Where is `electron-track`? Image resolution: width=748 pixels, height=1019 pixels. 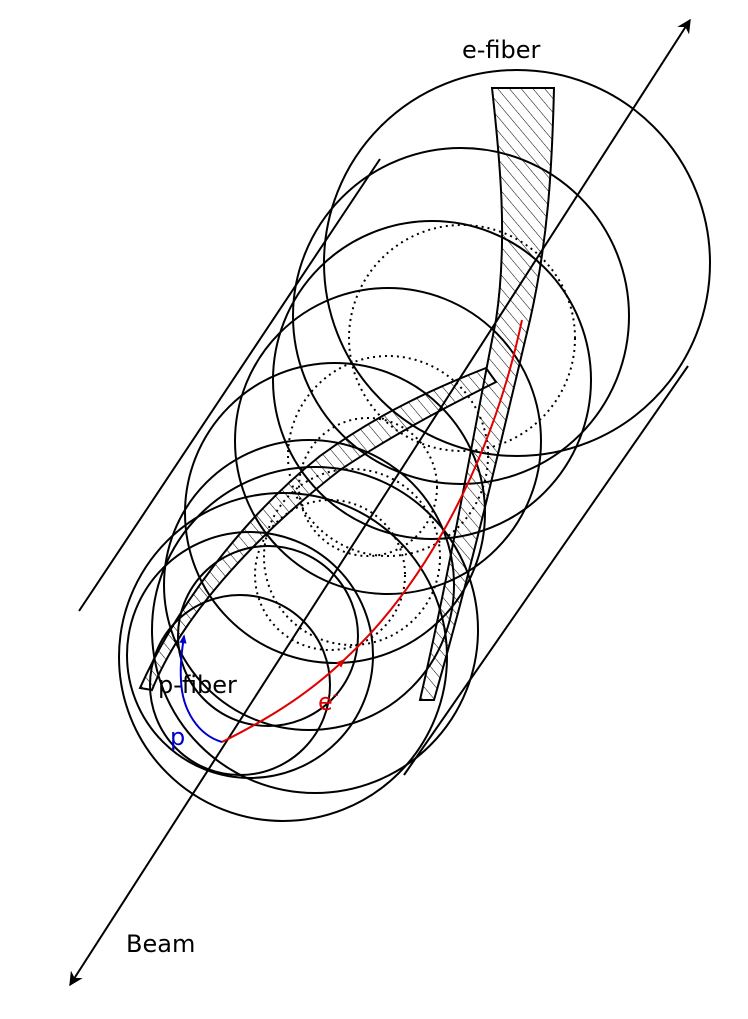 electron-track is located at coordinates (283, 700).